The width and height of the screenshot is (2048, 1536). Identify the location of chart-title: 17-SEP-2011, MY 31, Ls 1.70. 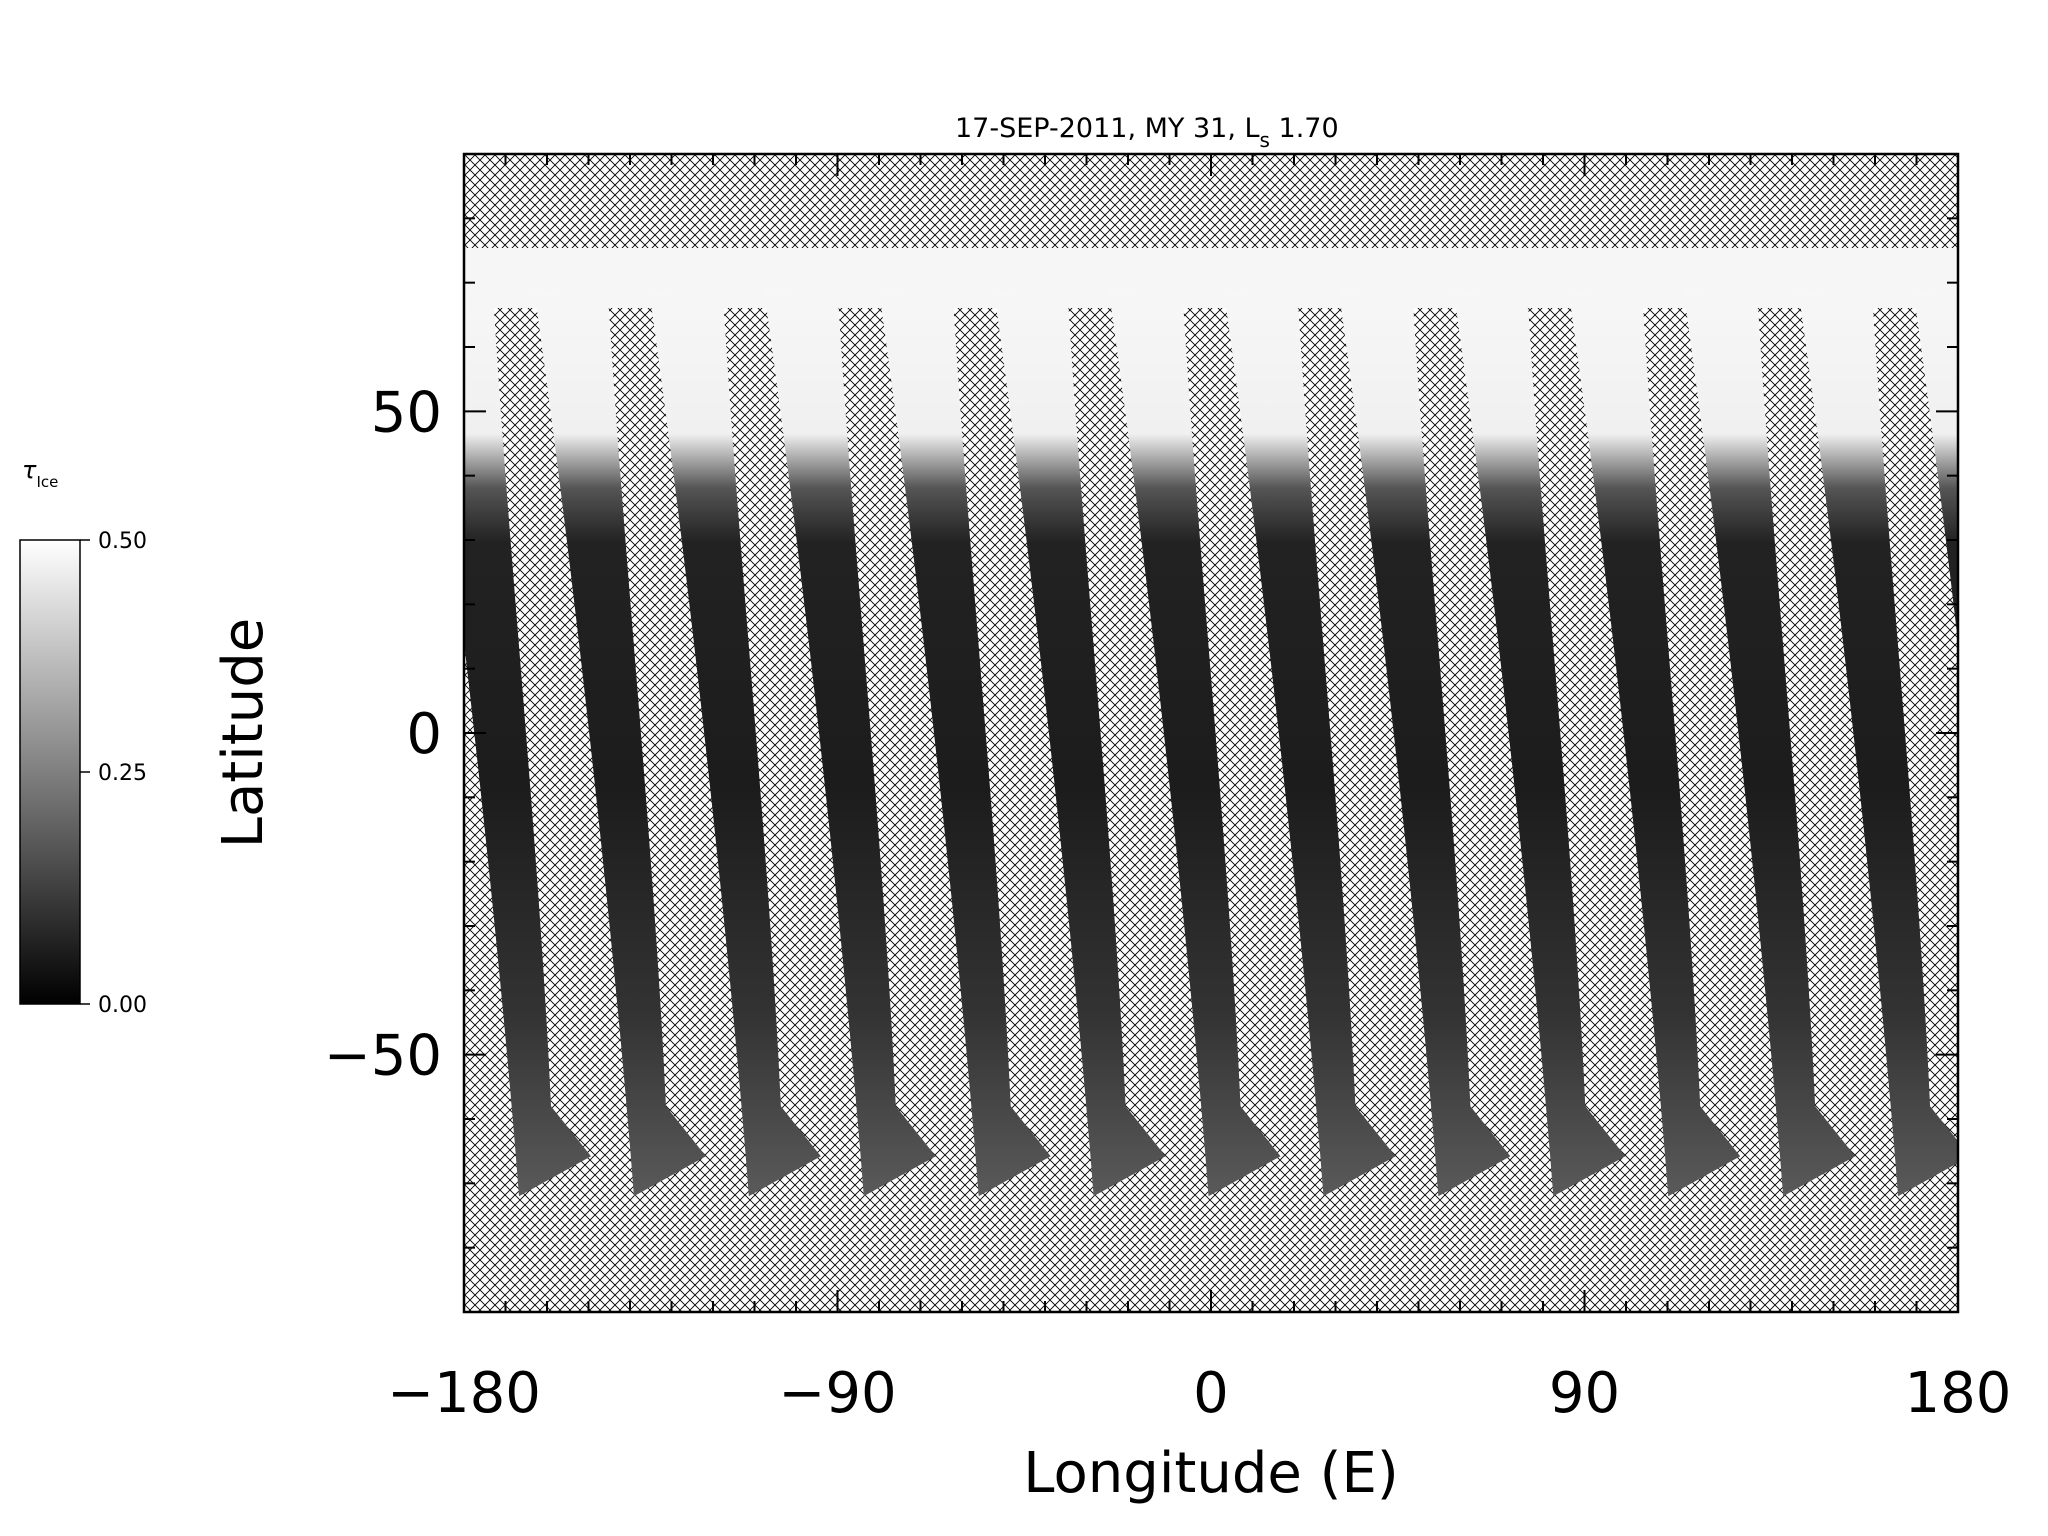
(1147, 132).